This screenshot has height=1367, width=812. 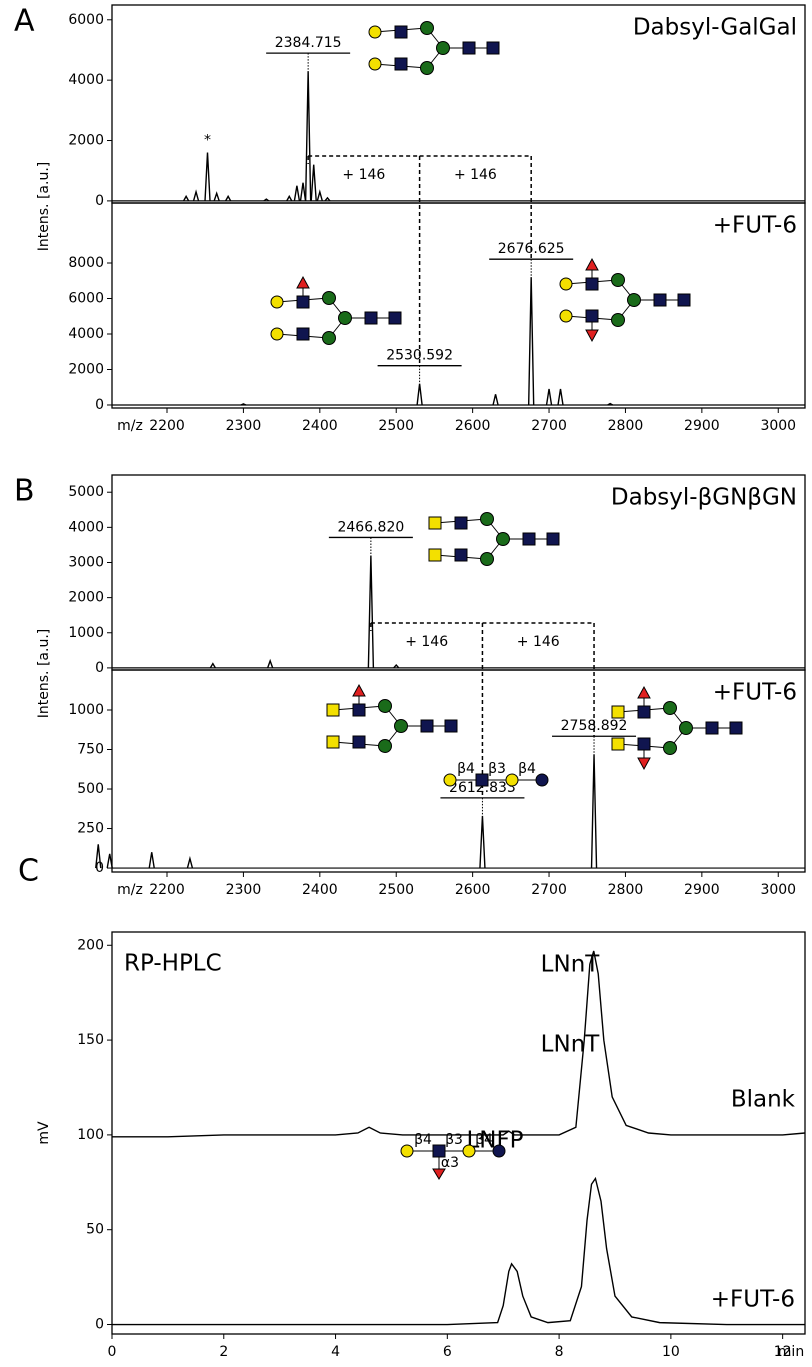 I want to click on linkage-label: β3, so click(x=497, y=769).